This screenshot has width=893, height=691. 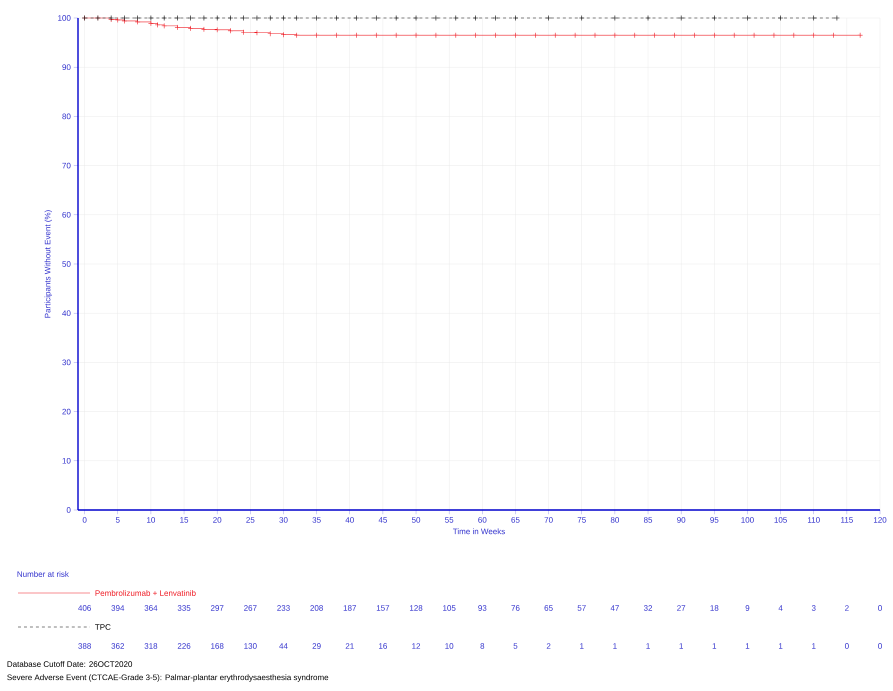 I want to click on x-tick-label: 100, so click(x=747, y=520).